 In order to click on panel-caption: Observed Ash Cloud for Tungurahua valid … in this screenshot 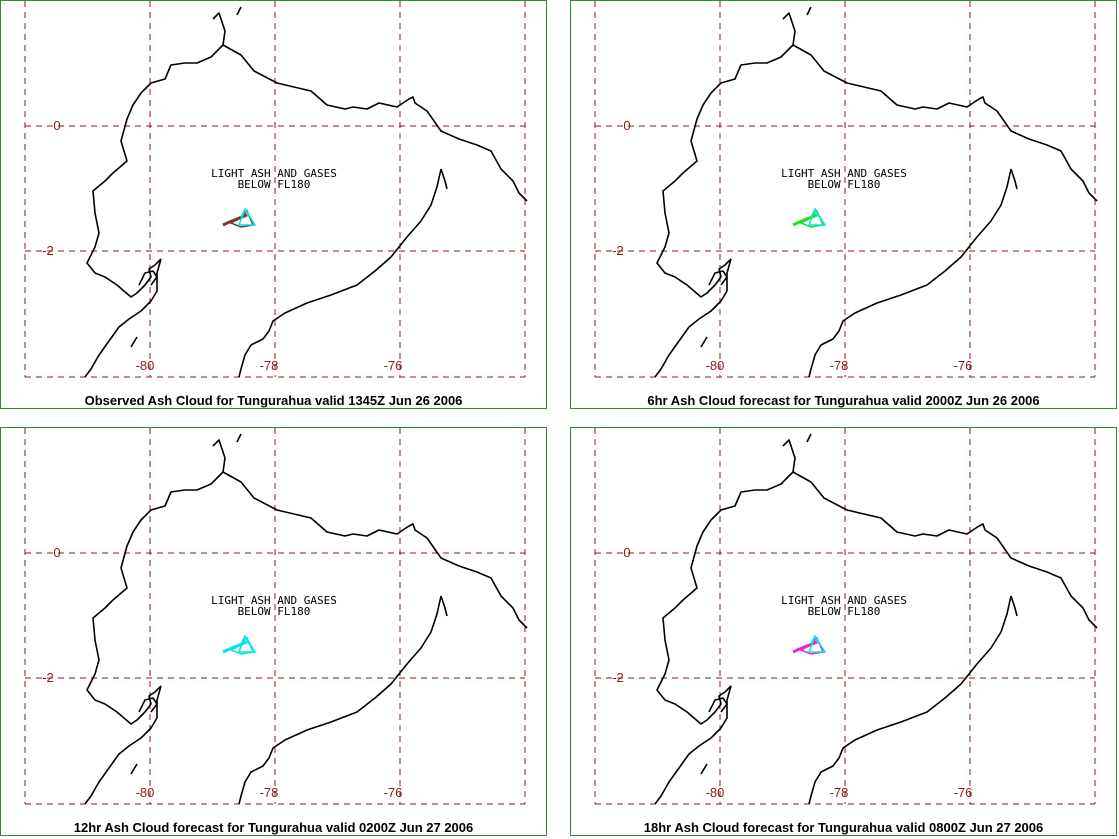, I will do `click(273, 400)`.